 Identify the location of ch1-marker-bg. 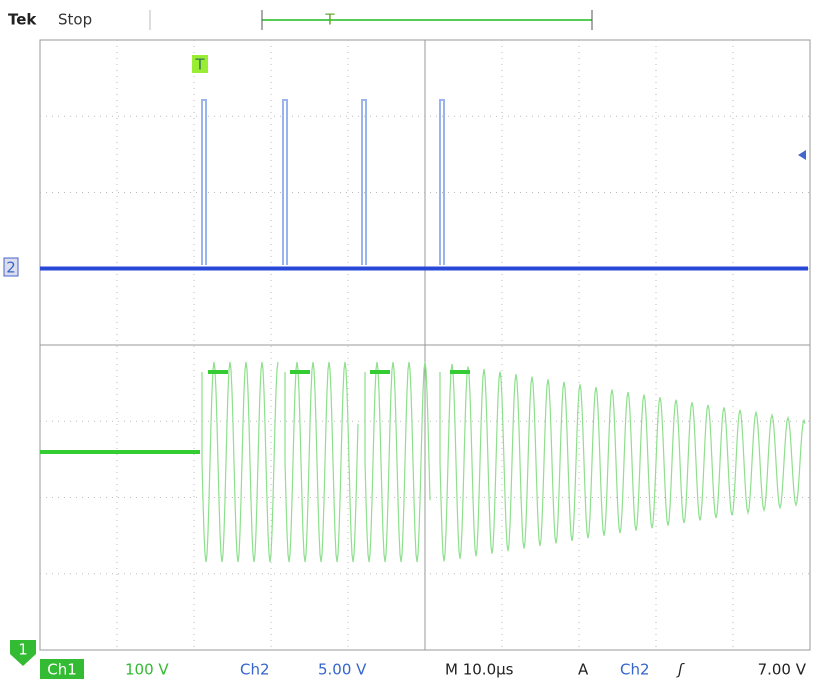
(23, 653).